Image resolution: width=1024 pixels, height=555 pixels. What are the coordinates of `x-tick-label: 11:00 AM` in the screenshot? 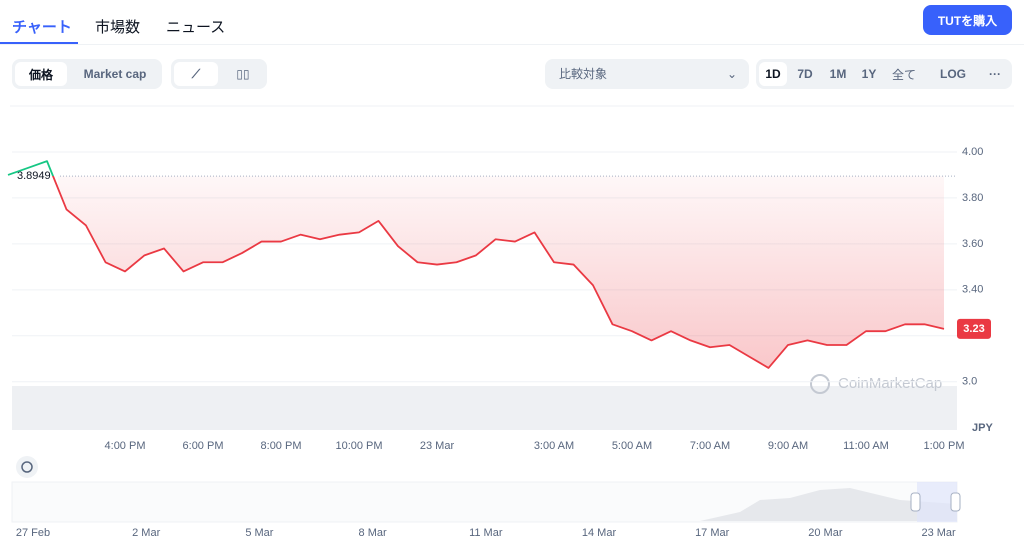 It's located at (866, 446).